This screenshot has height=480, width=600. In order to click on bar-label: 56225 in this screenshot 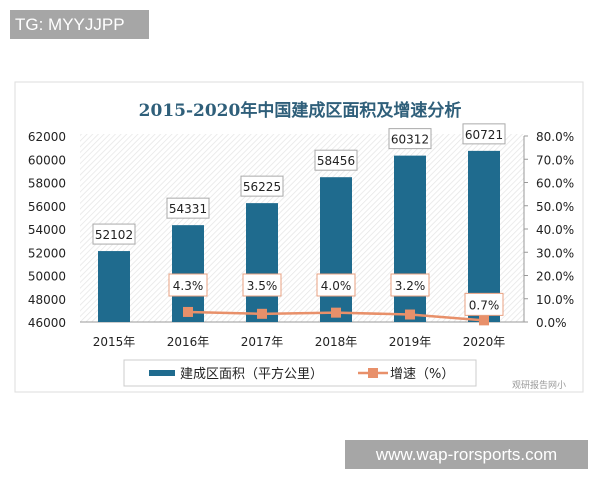, I will do `click(262, 187)`.